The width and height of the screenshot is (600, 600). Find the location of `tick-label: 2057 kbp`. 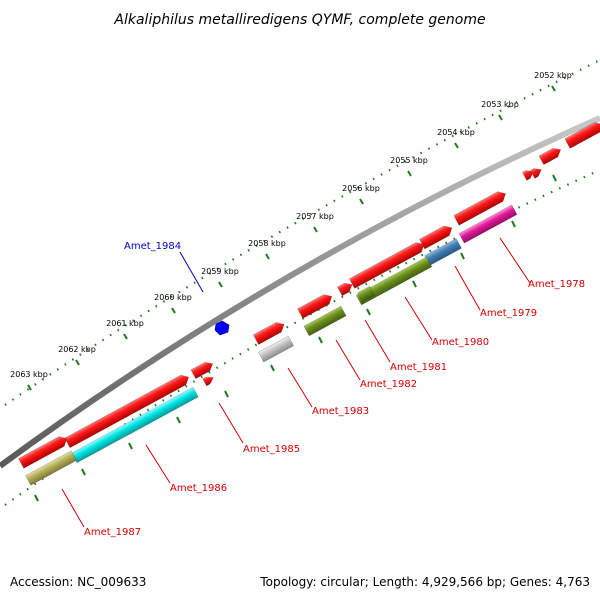

tick-label: 2057 kbp is located at coordinates (315, 216).